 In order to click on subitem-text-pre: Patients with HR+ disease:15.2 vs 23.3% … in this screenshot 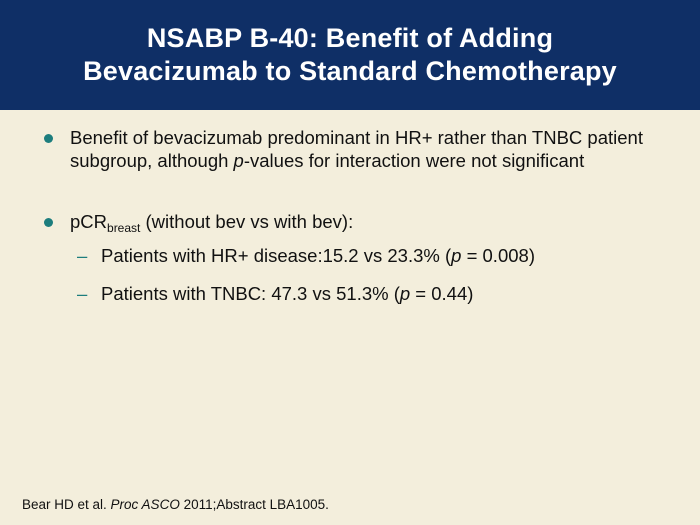, I will do `click(276, 255)`.